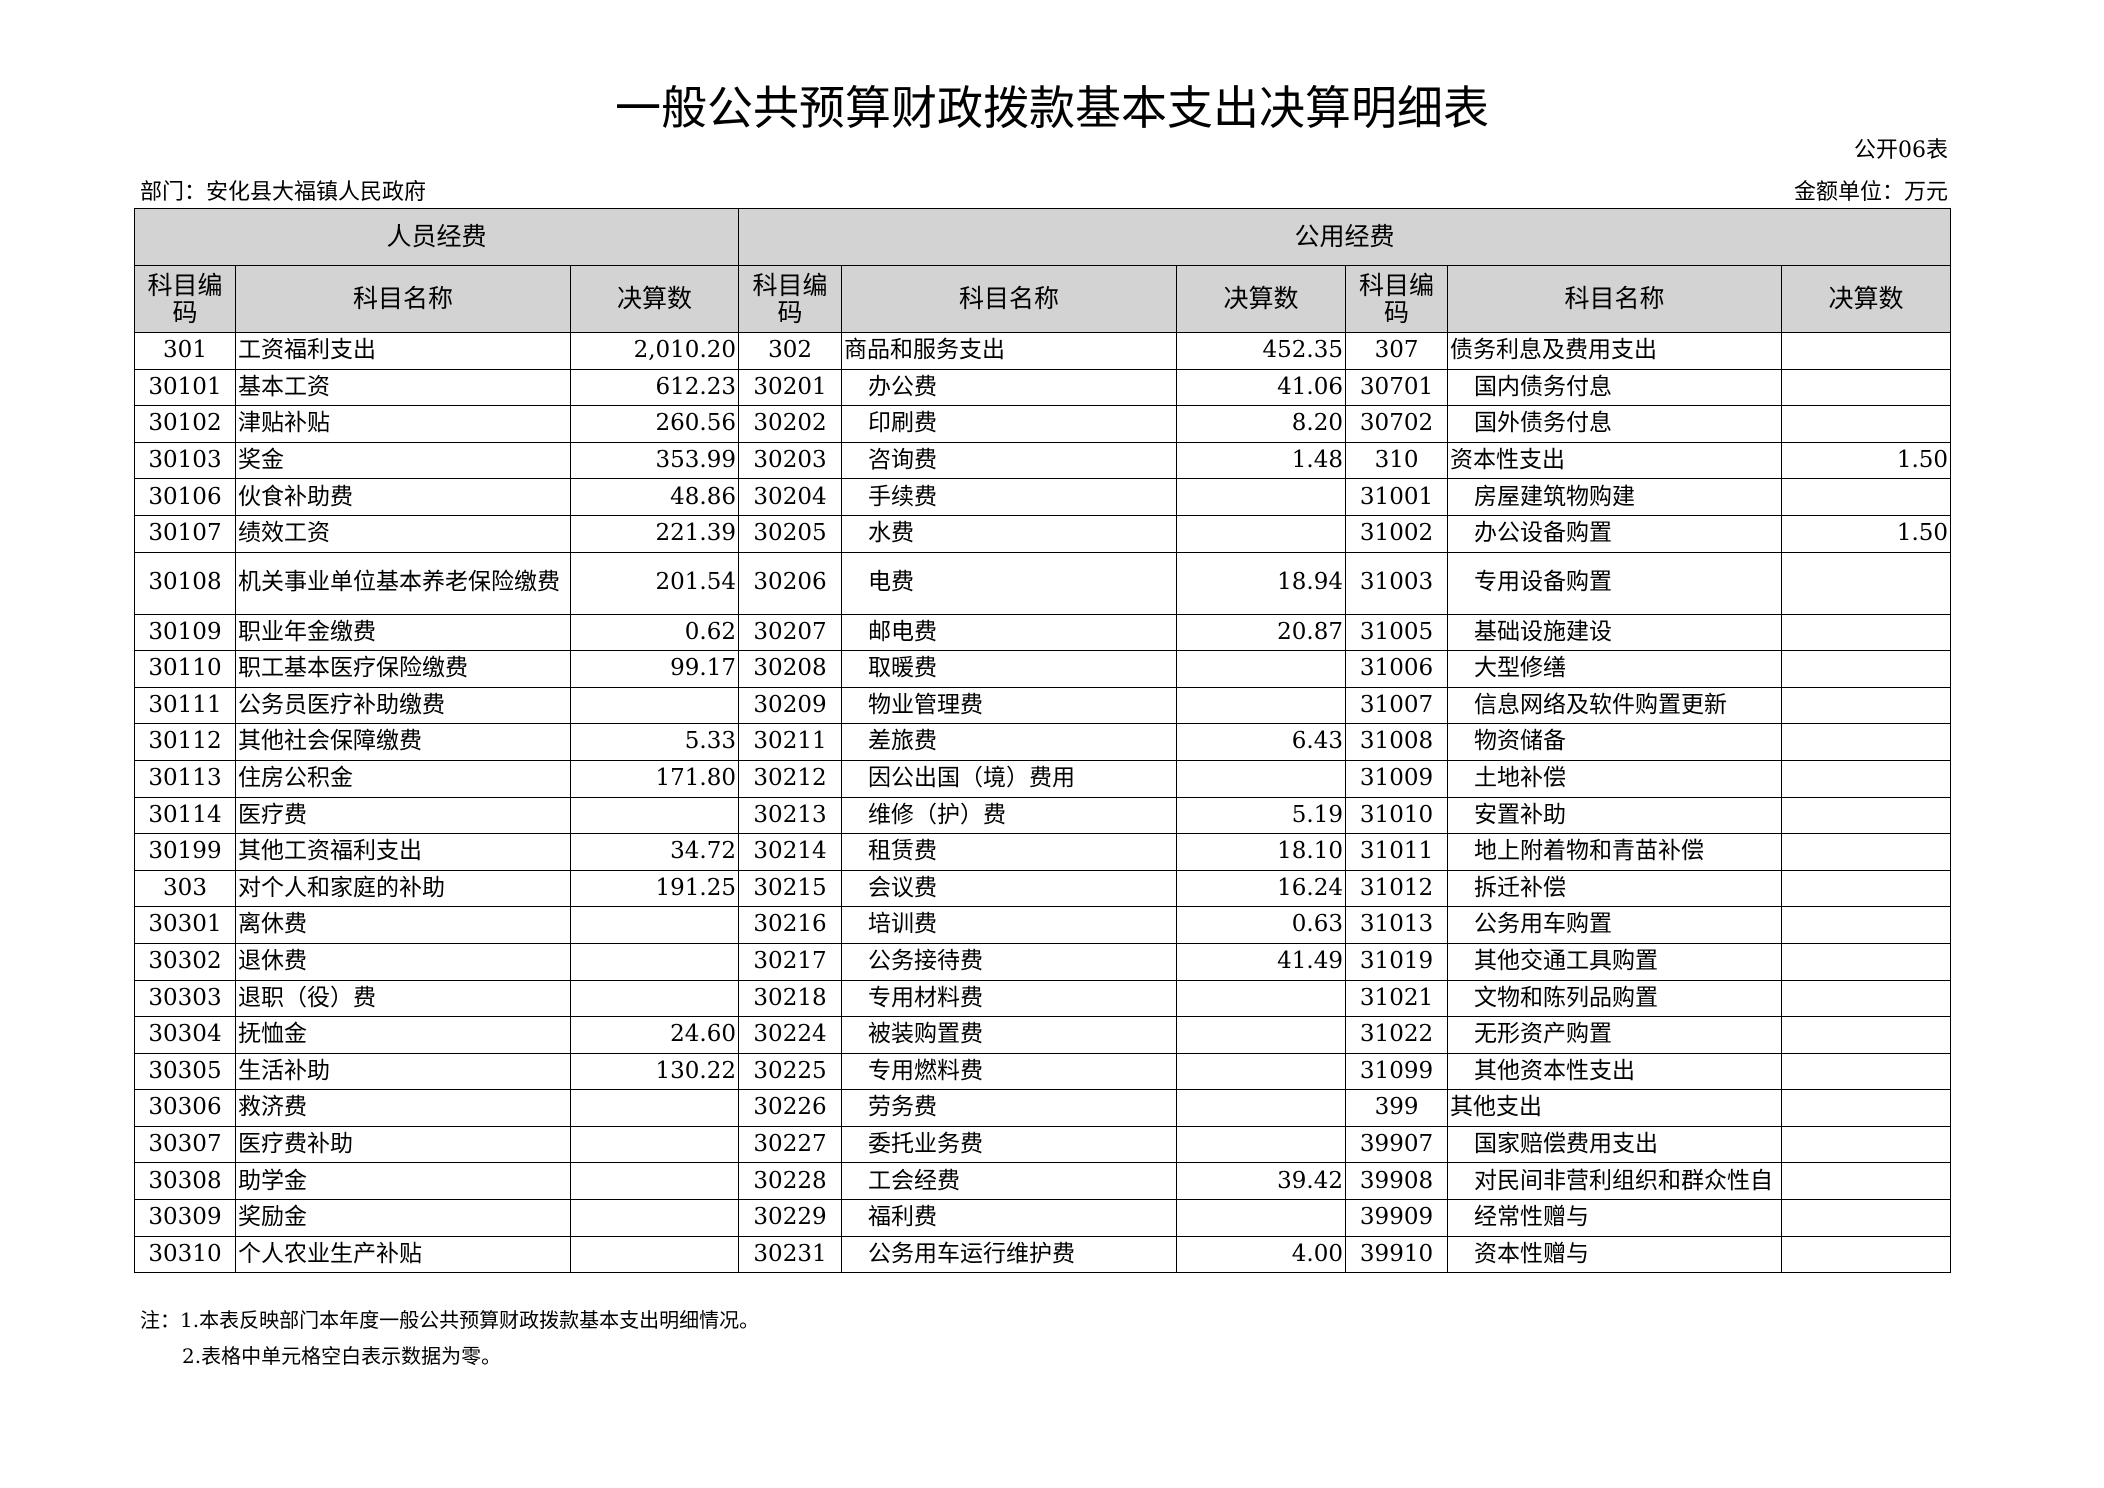 This screenshot has width=2104, height=1488. What do you see at coordinates (185, 705) in the screenshot?
I see `code-cell: 30111` at bounding box center [185, 705].